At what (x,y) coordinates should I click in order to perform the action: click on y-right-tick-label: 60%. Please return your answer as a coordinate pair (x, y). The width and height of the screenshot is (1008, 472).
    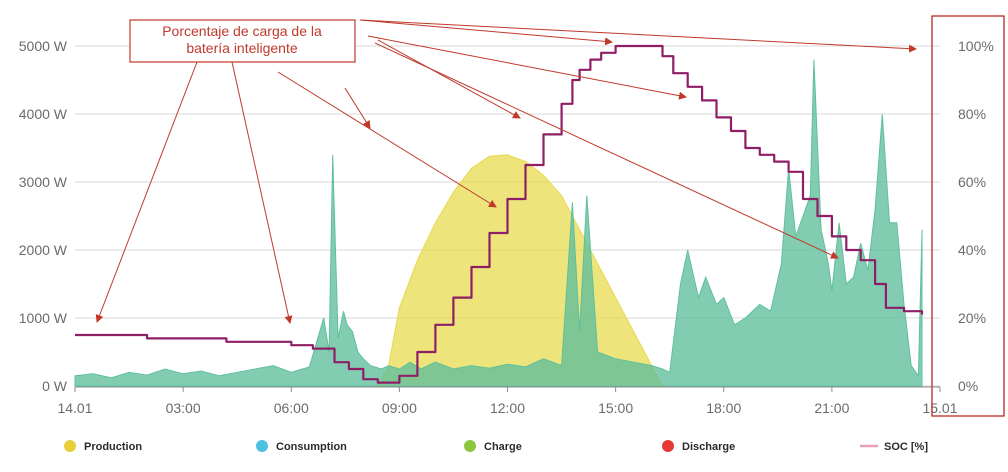
    Looking at the image, I should click on (972, 182).